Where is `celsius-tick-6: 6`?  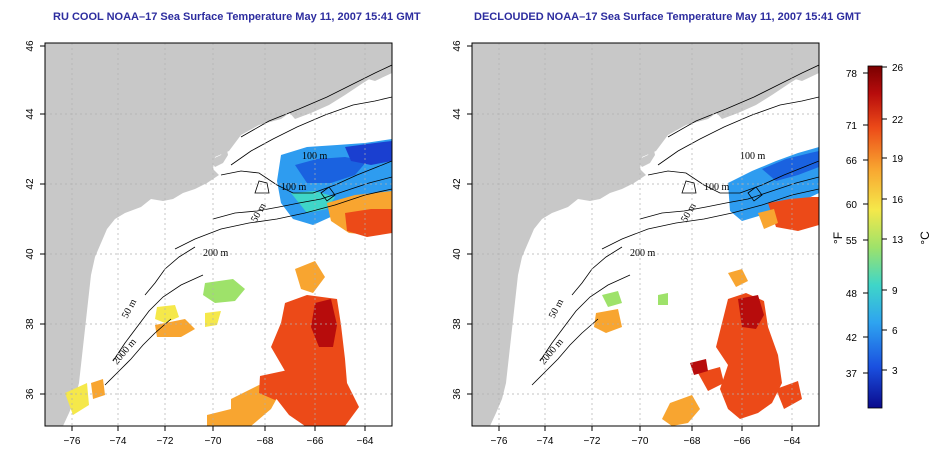
celsius-tick-6: 6 is located at coordinates (895, 331).